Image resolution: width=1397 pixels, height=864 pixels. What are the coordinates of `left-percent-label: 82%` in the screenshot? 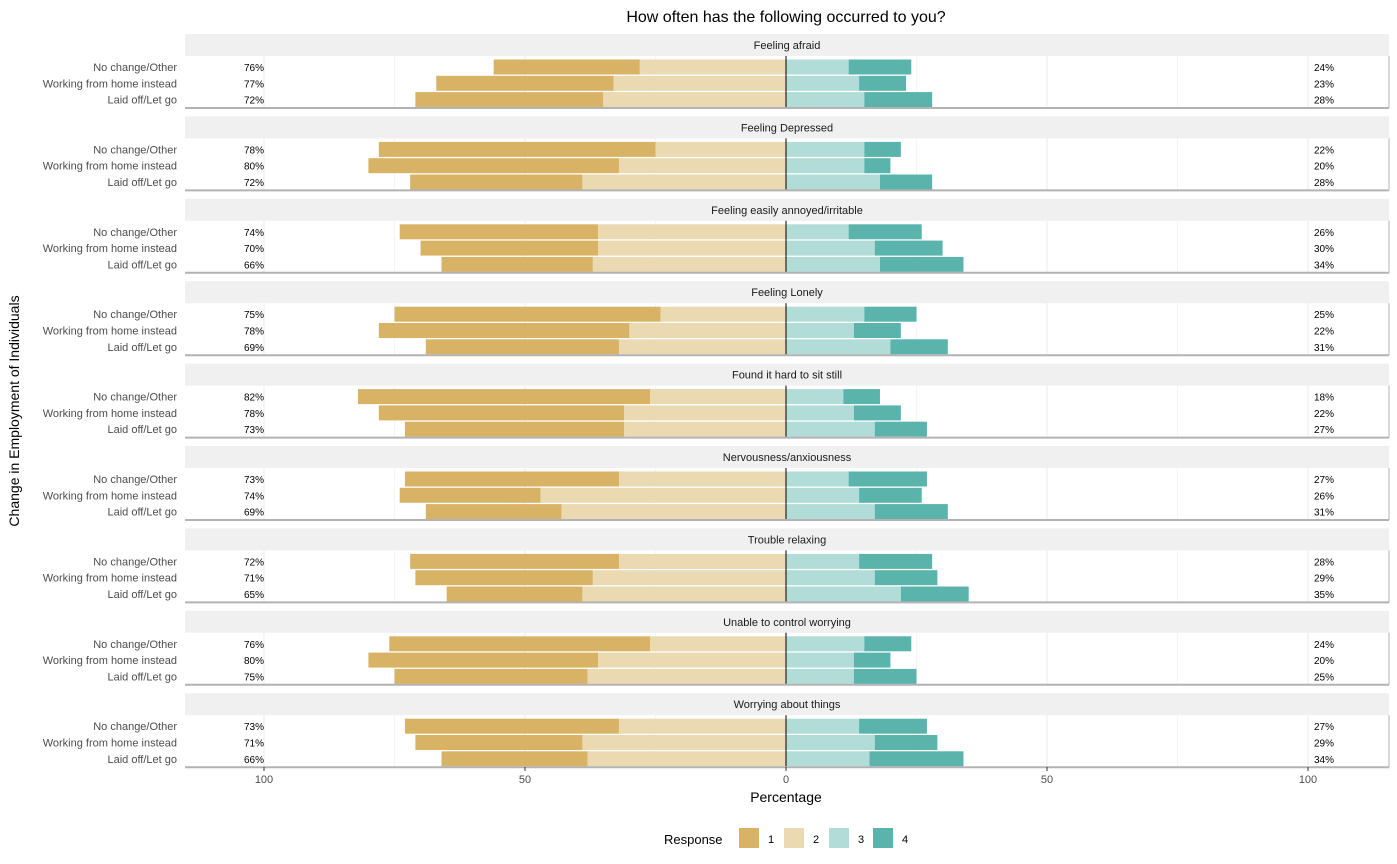 It's located at (254, 398).